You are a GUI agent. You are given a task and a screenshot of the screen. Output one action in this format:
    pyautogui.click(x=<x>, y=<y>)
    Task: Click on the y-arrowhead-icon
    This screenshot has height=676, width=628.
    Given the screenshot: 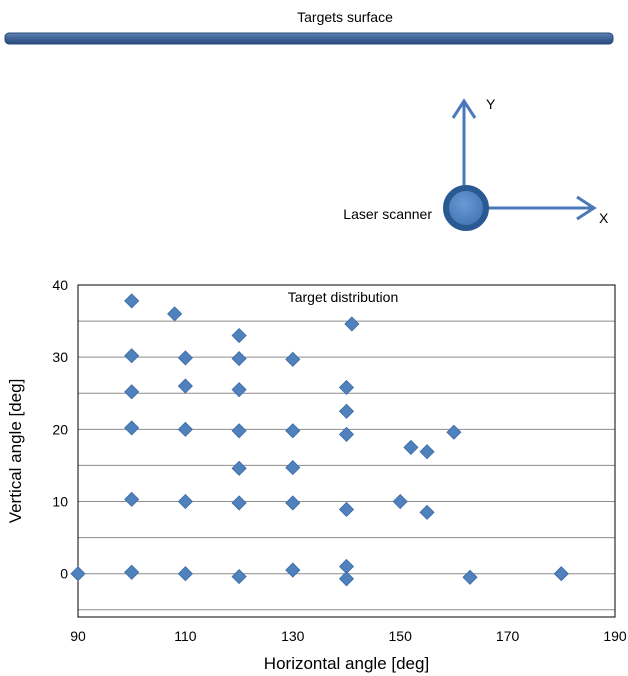 What is the action you would take?
    pyautogui.click(x=464, y=108)
    